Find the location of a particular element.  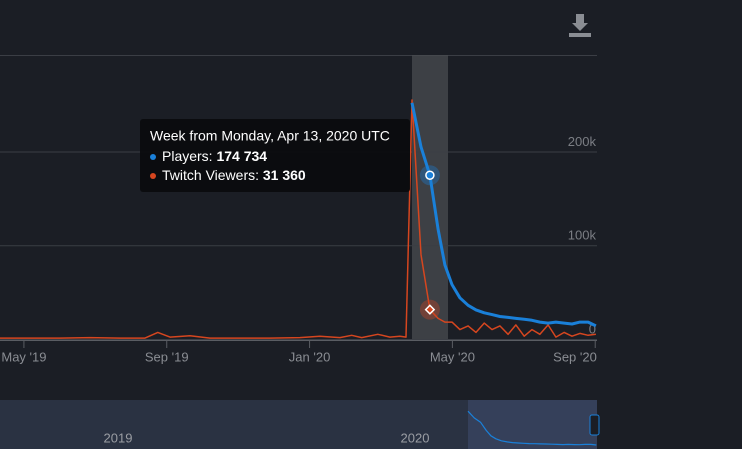

tooltip-row: Players: 174 734 is located at coordinates (214, 156).